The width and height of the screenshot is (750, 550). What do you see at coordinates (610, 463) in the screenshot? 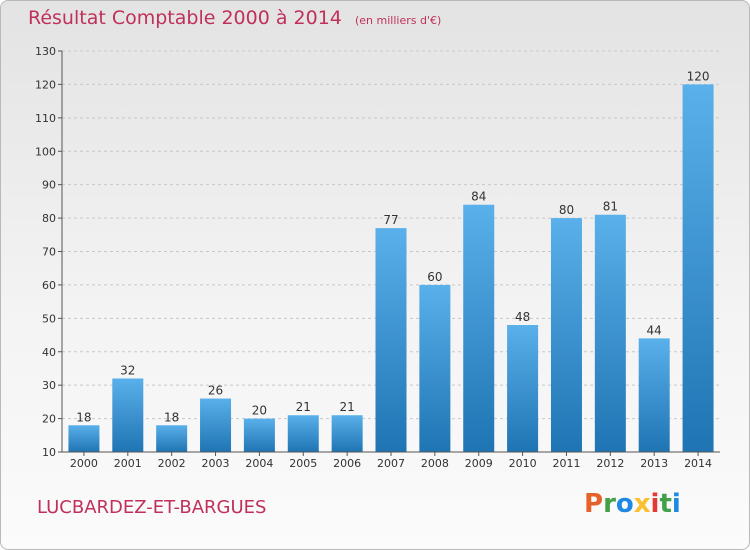
I see `x-tick-label: 2012` at bounding box center [610, 463].